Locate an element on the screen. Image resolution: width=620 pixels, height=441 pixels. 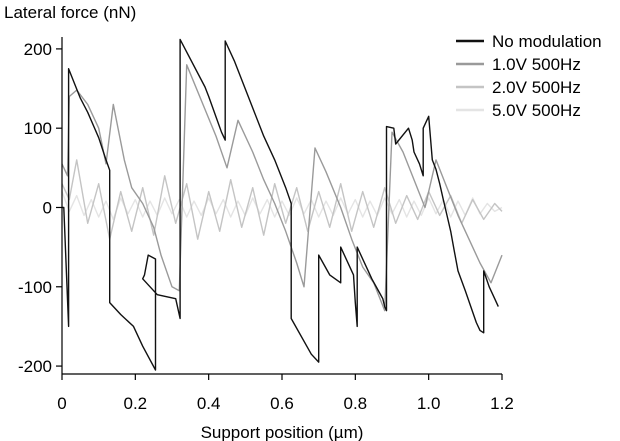
x-axis-title: Support position (µm) is located at coordinates (282, 432).